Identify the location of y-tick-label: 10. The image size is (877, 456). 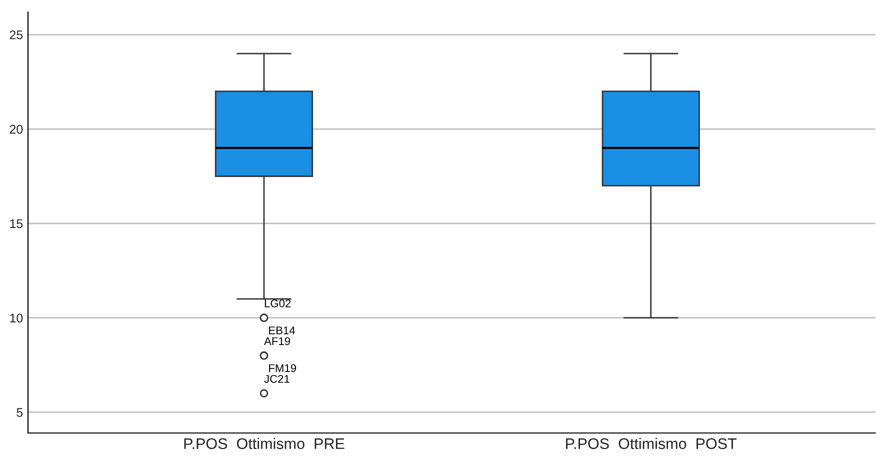
(16, 318).